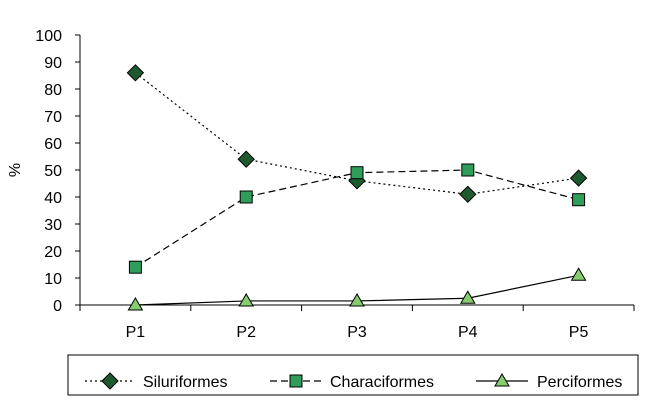 The height and width of the screenshot is (403, 648). Describe the element at coordinates (53, 171) in the screenshot. I see `y-tick-label: 50` at that location.